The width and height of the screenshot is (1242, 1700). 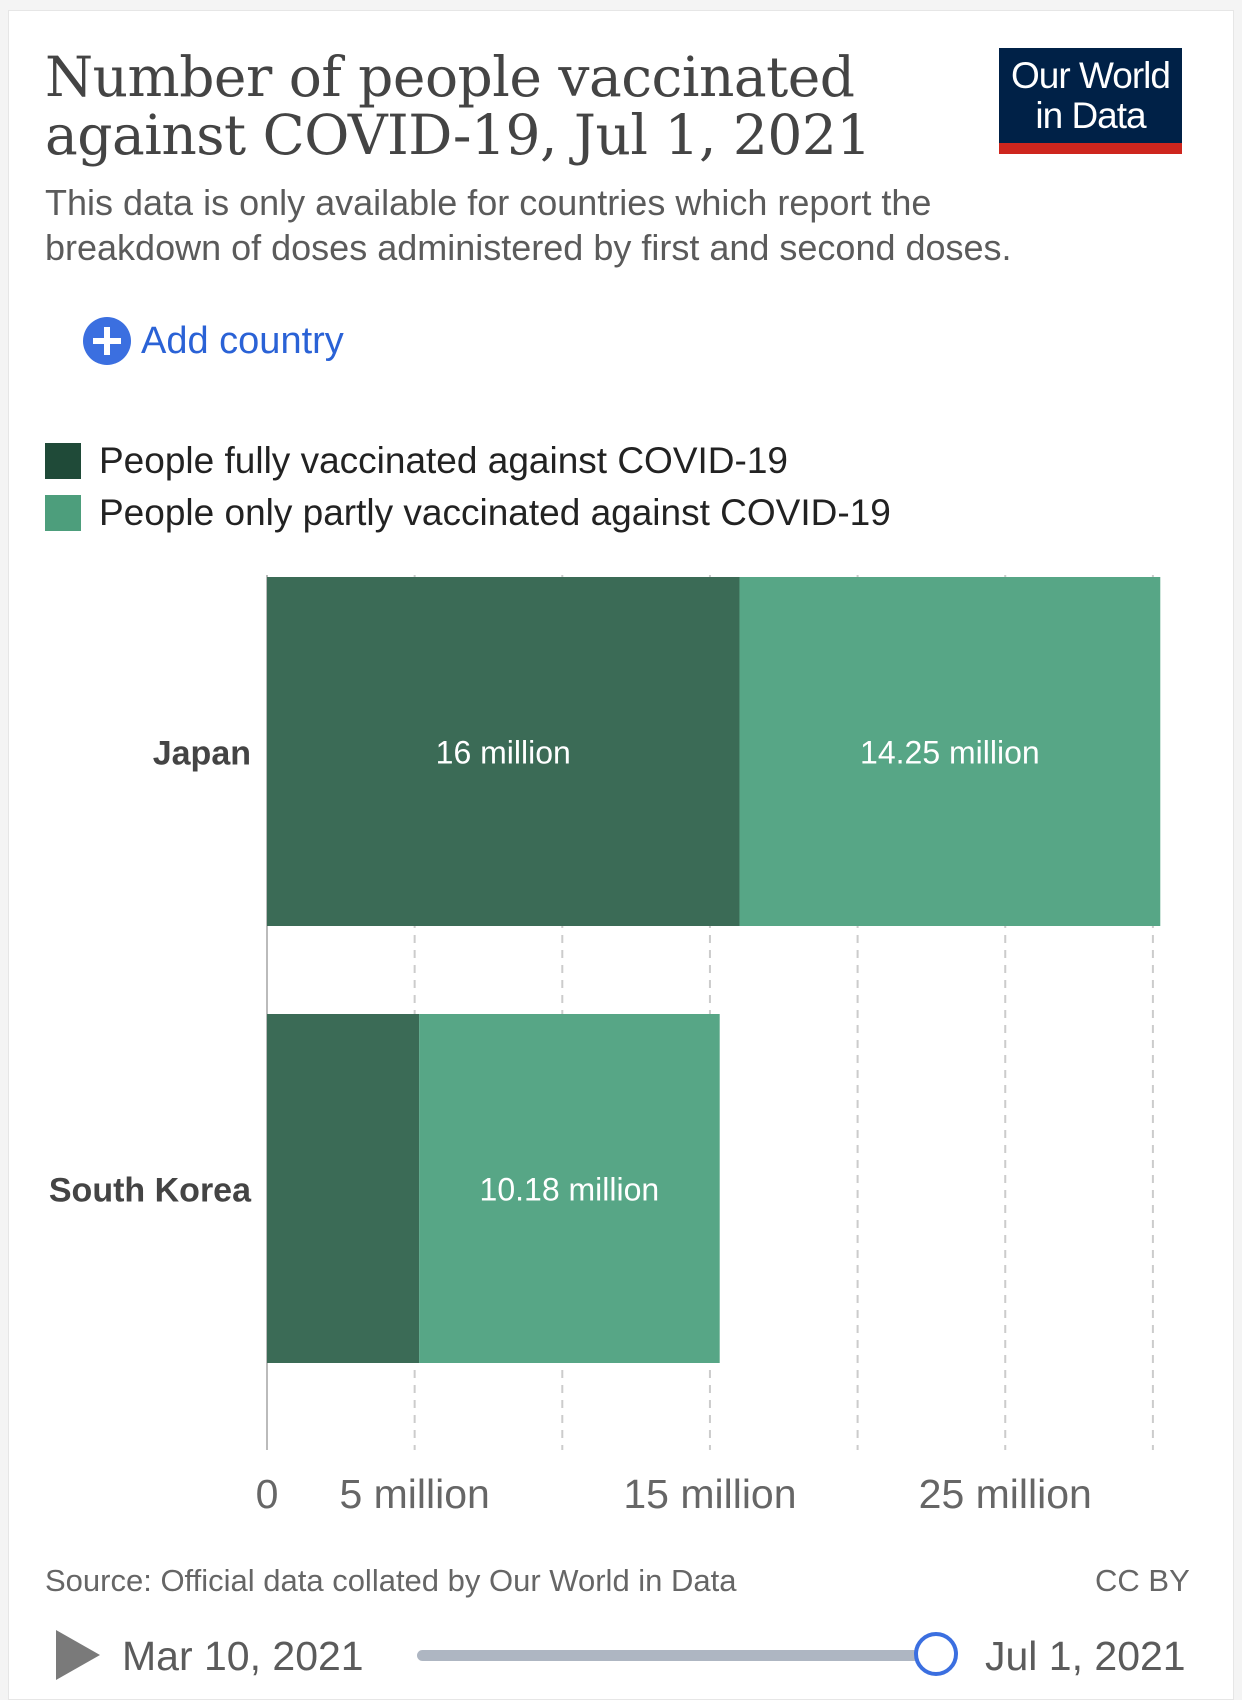 What do you see at coordinates (1091, 75) in the screenshot?
I see `logo-line-1: Our World` at bounding box center [1091, 75].